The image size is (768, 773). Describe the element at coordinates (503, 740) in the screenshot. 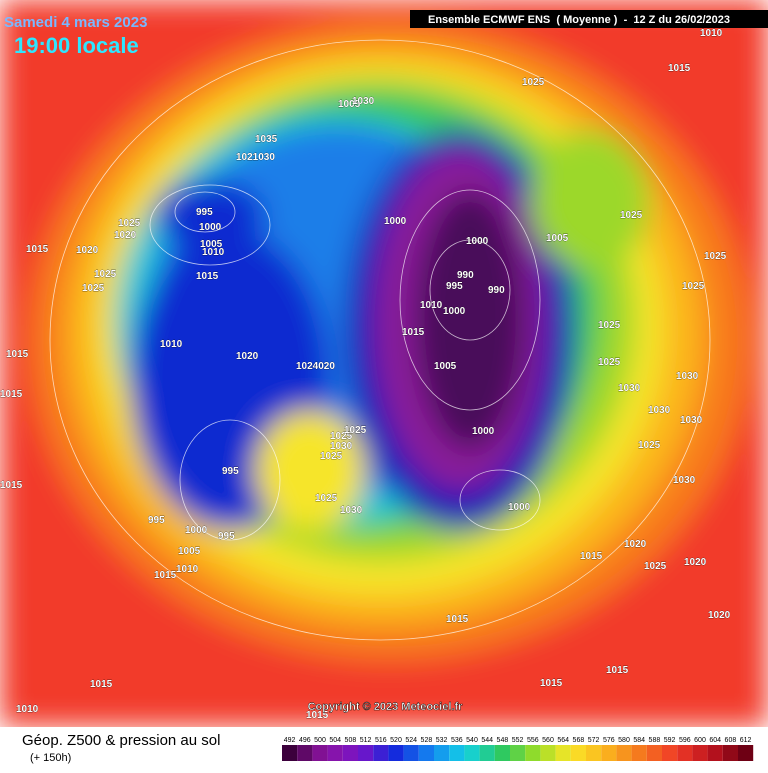

I see `scale-label: 548` at that location.